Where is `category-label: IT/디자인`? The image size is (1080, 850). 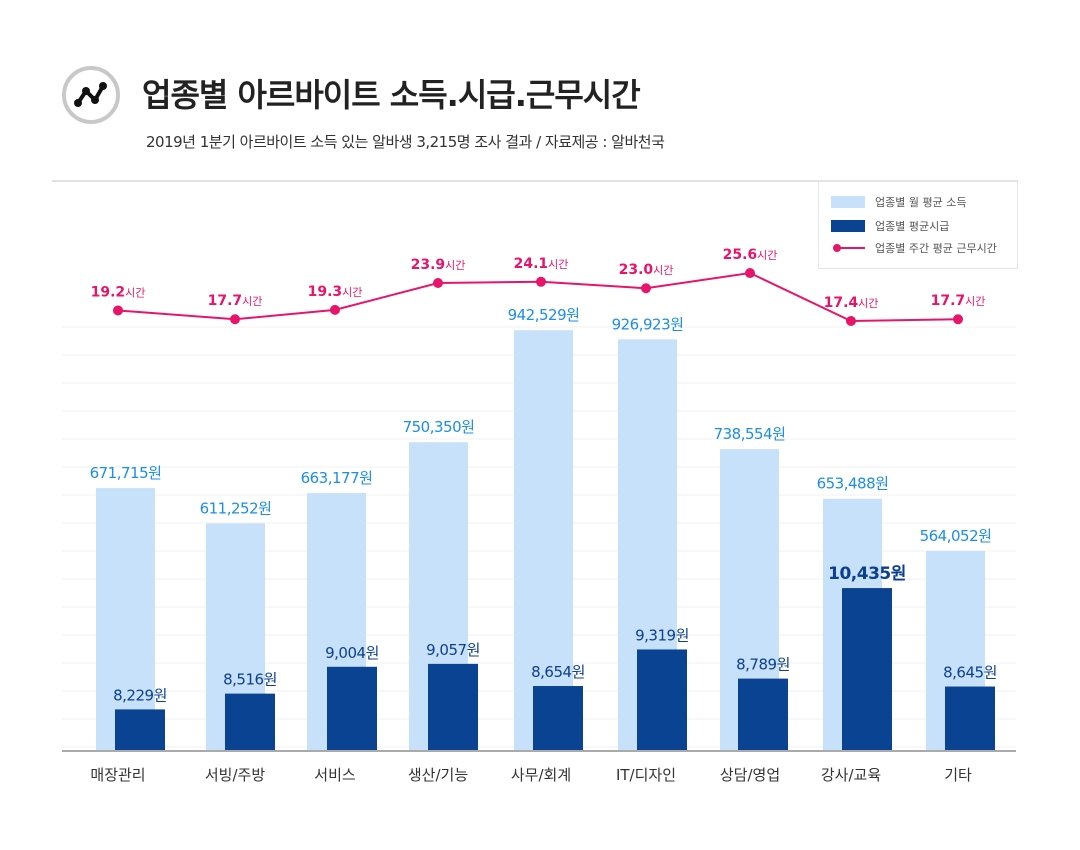
category-label: IT/디자인 is located at coordinates (646, 775).